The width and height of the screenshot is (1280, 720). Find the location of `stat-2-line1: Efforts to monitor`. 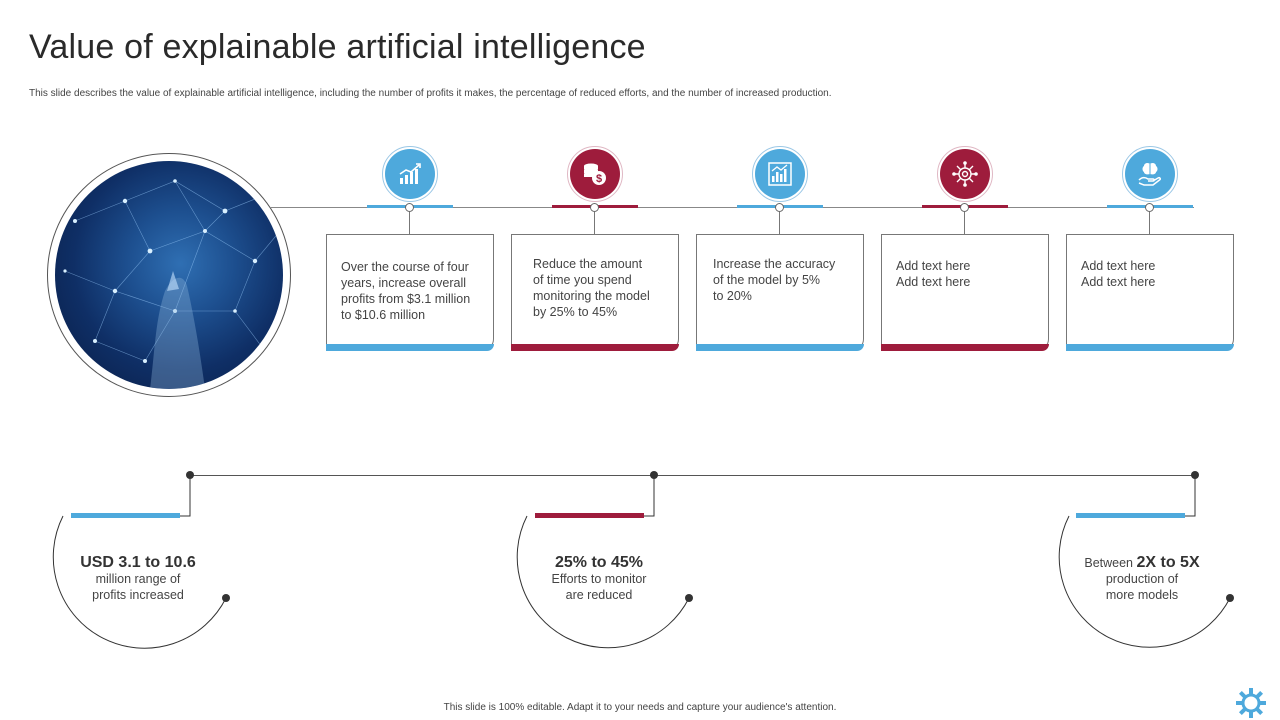

stat-2-line1: Efforts to monitor is located at coordinates (599, 579).